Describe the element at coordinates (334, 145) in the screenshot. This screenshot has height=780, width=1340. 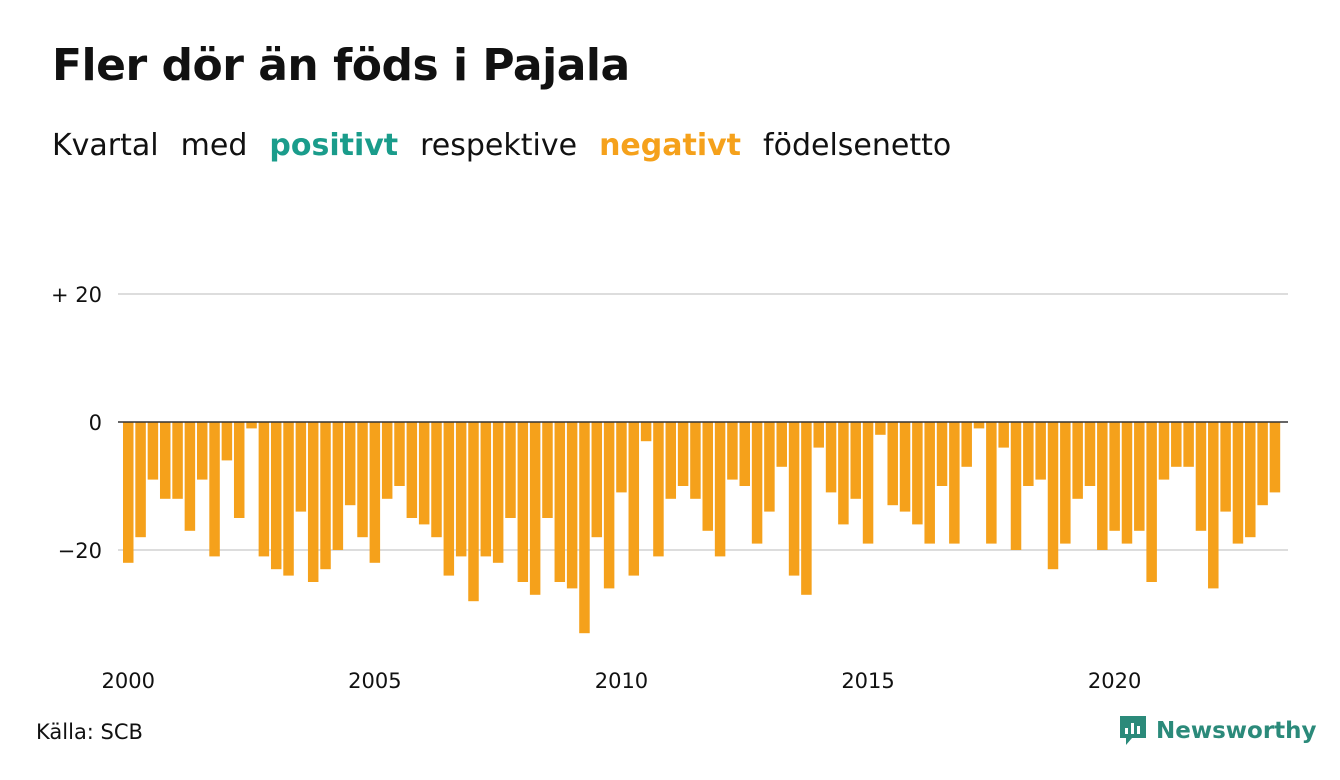
I see `subtitle-positive: positivt` at that location.